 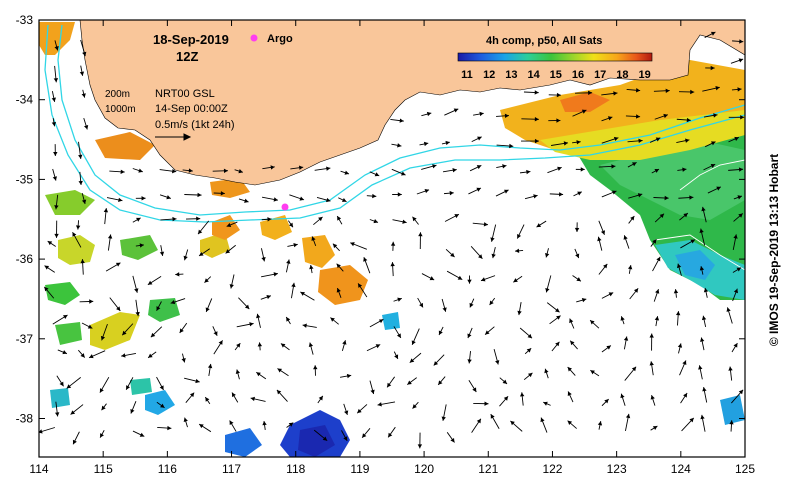 I want to click on isobath-offshore-loop, so click(x=699, y=252).